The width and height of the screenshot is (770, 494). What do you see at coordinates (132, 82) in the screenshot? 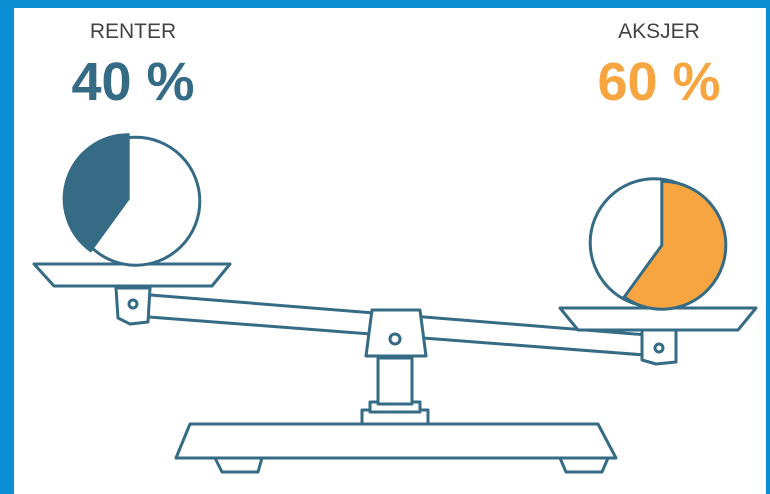
I see `left-value: 40 %` at bounding box center [132, 82].